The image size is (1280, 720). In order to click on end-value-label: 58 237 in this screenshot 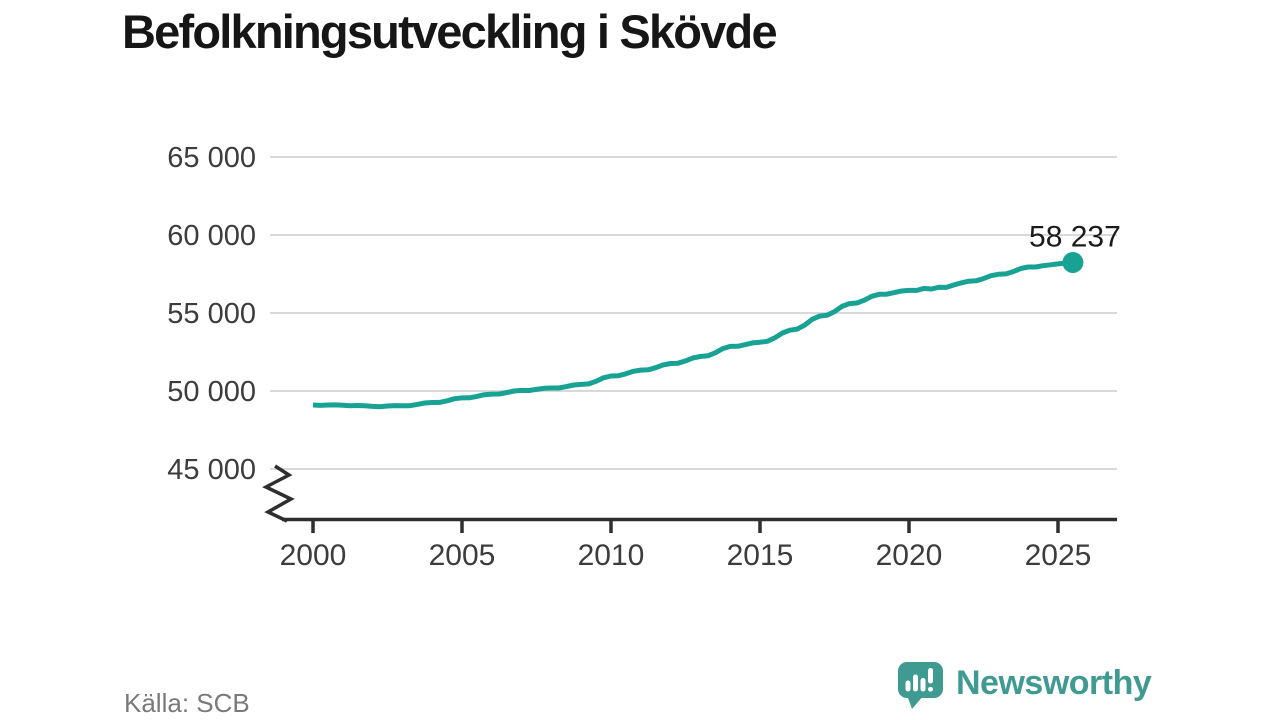, I will do `click(1075, 237)`.